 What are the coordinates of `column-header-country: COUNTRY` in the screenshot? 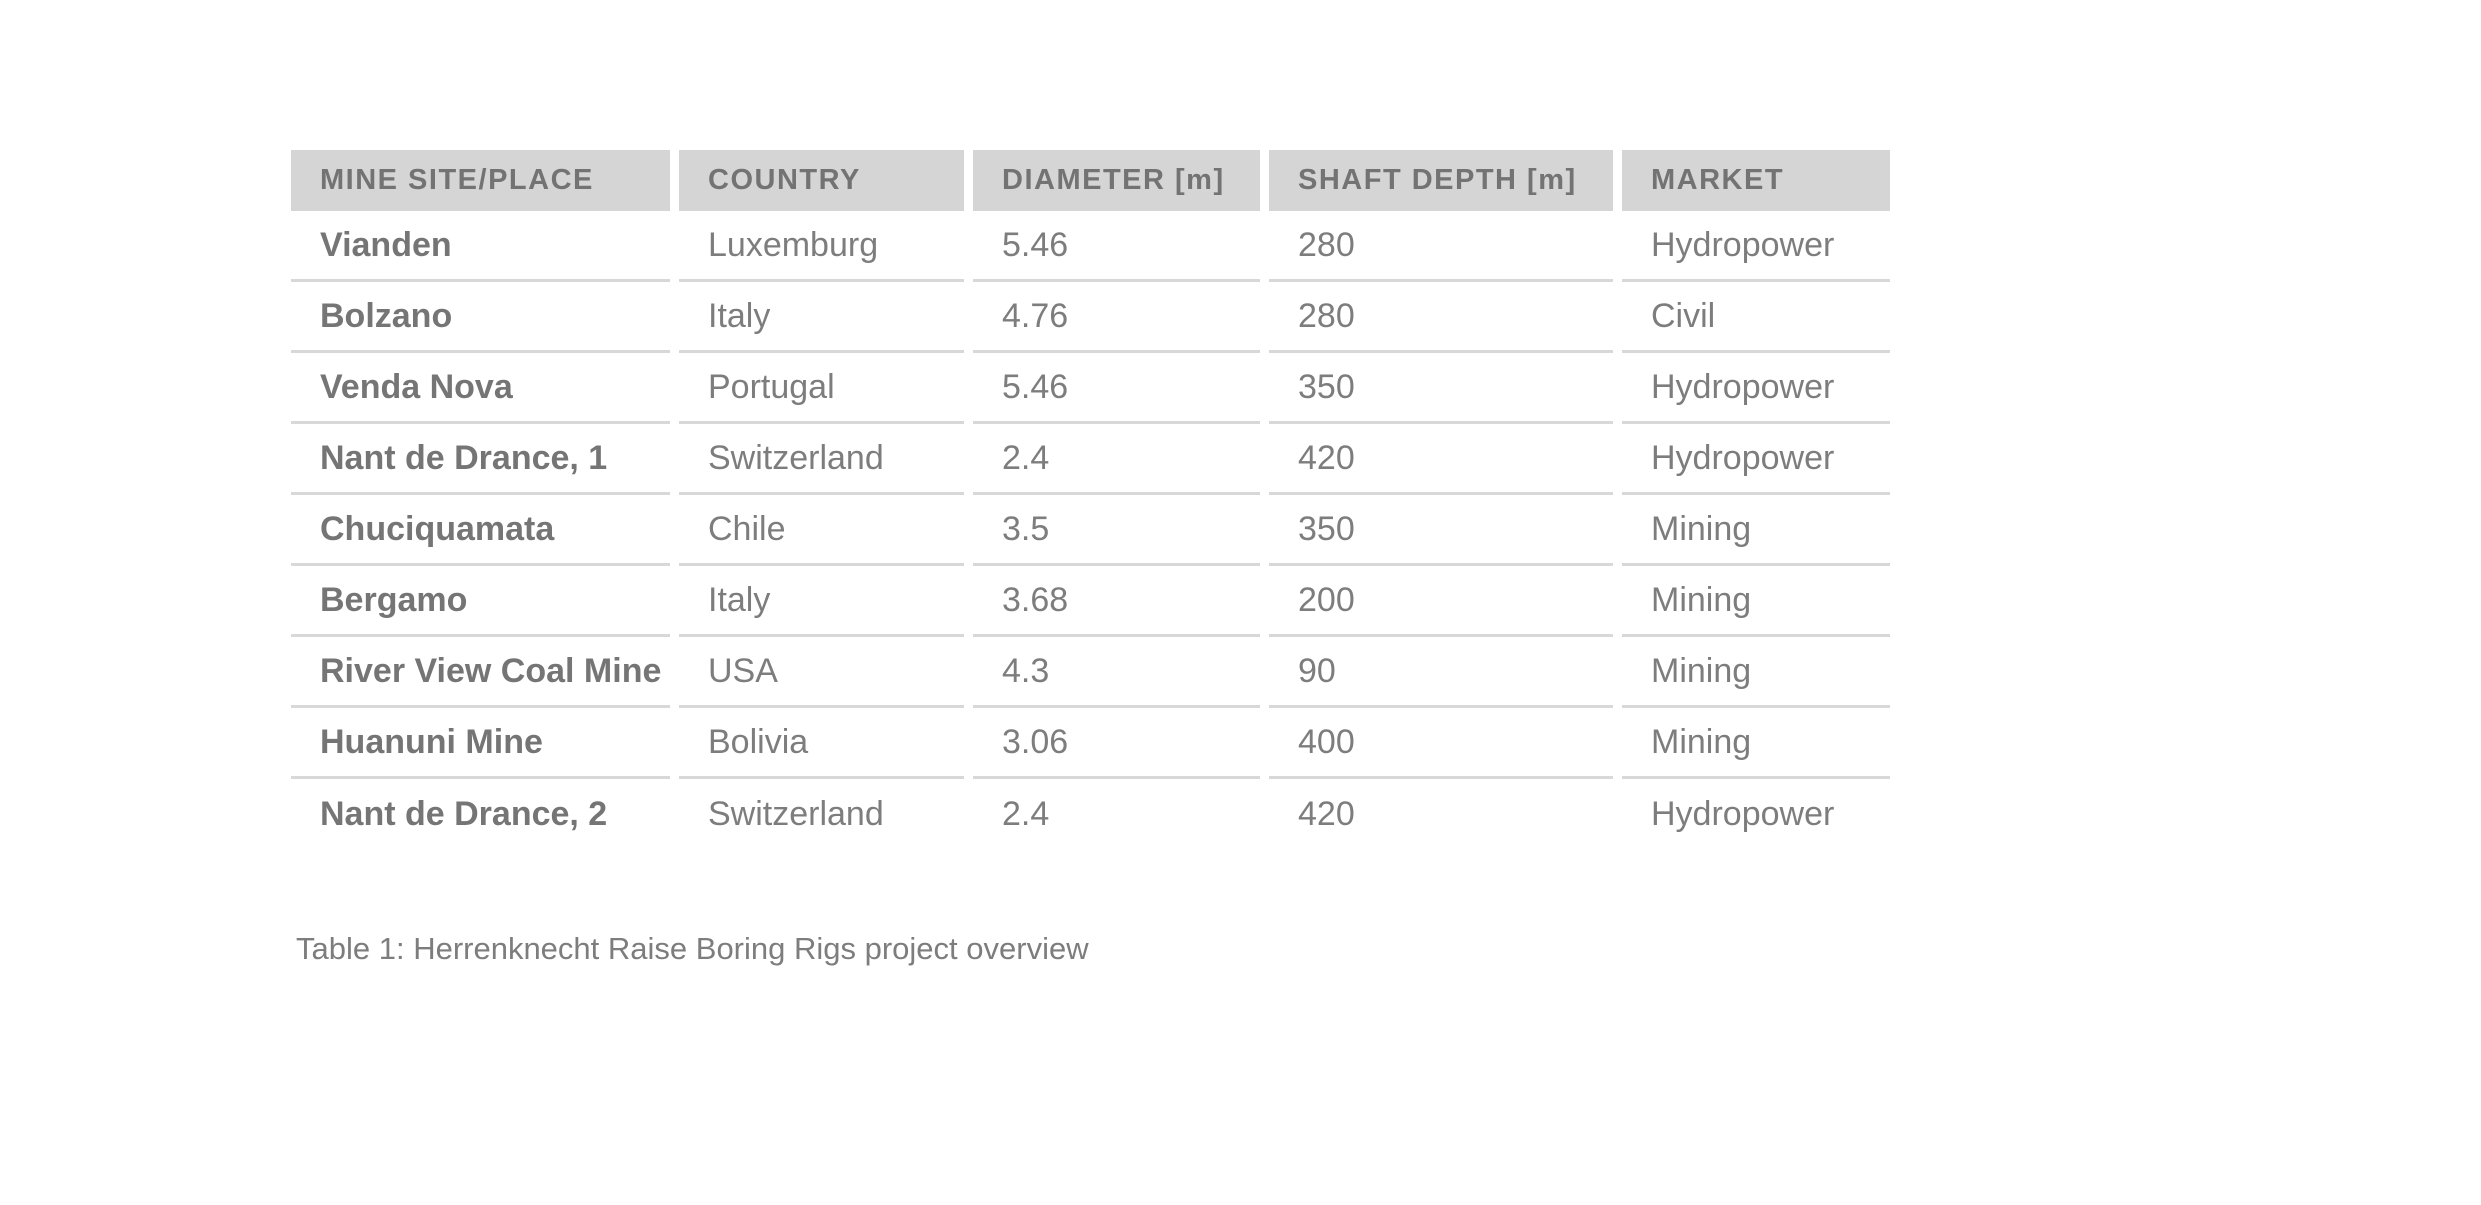 It's located at (821, 180).